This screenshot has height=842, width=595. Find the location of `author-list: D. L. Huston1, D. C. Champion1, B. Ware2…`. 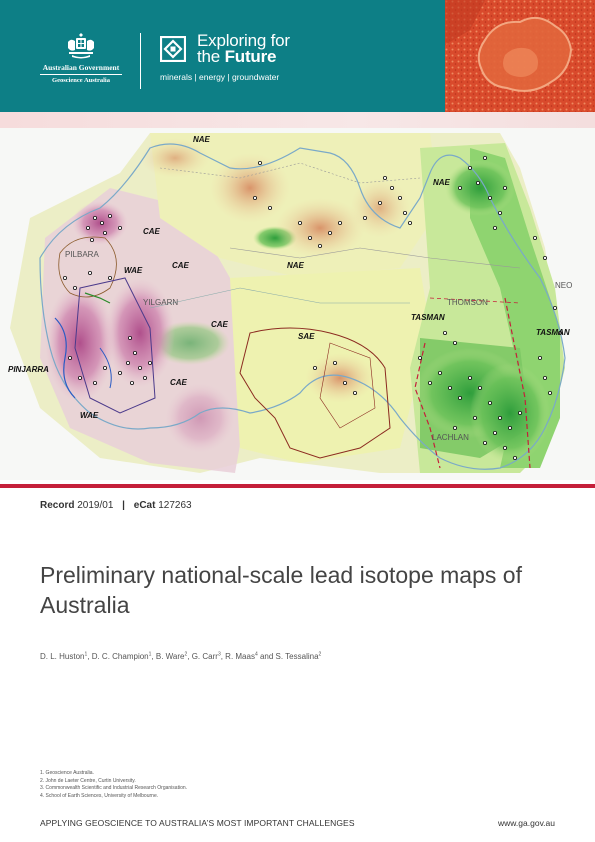

author-list: D. L. Huston1, D. C. Champion1, B. Ware2… is located at coordinates (180, 656).